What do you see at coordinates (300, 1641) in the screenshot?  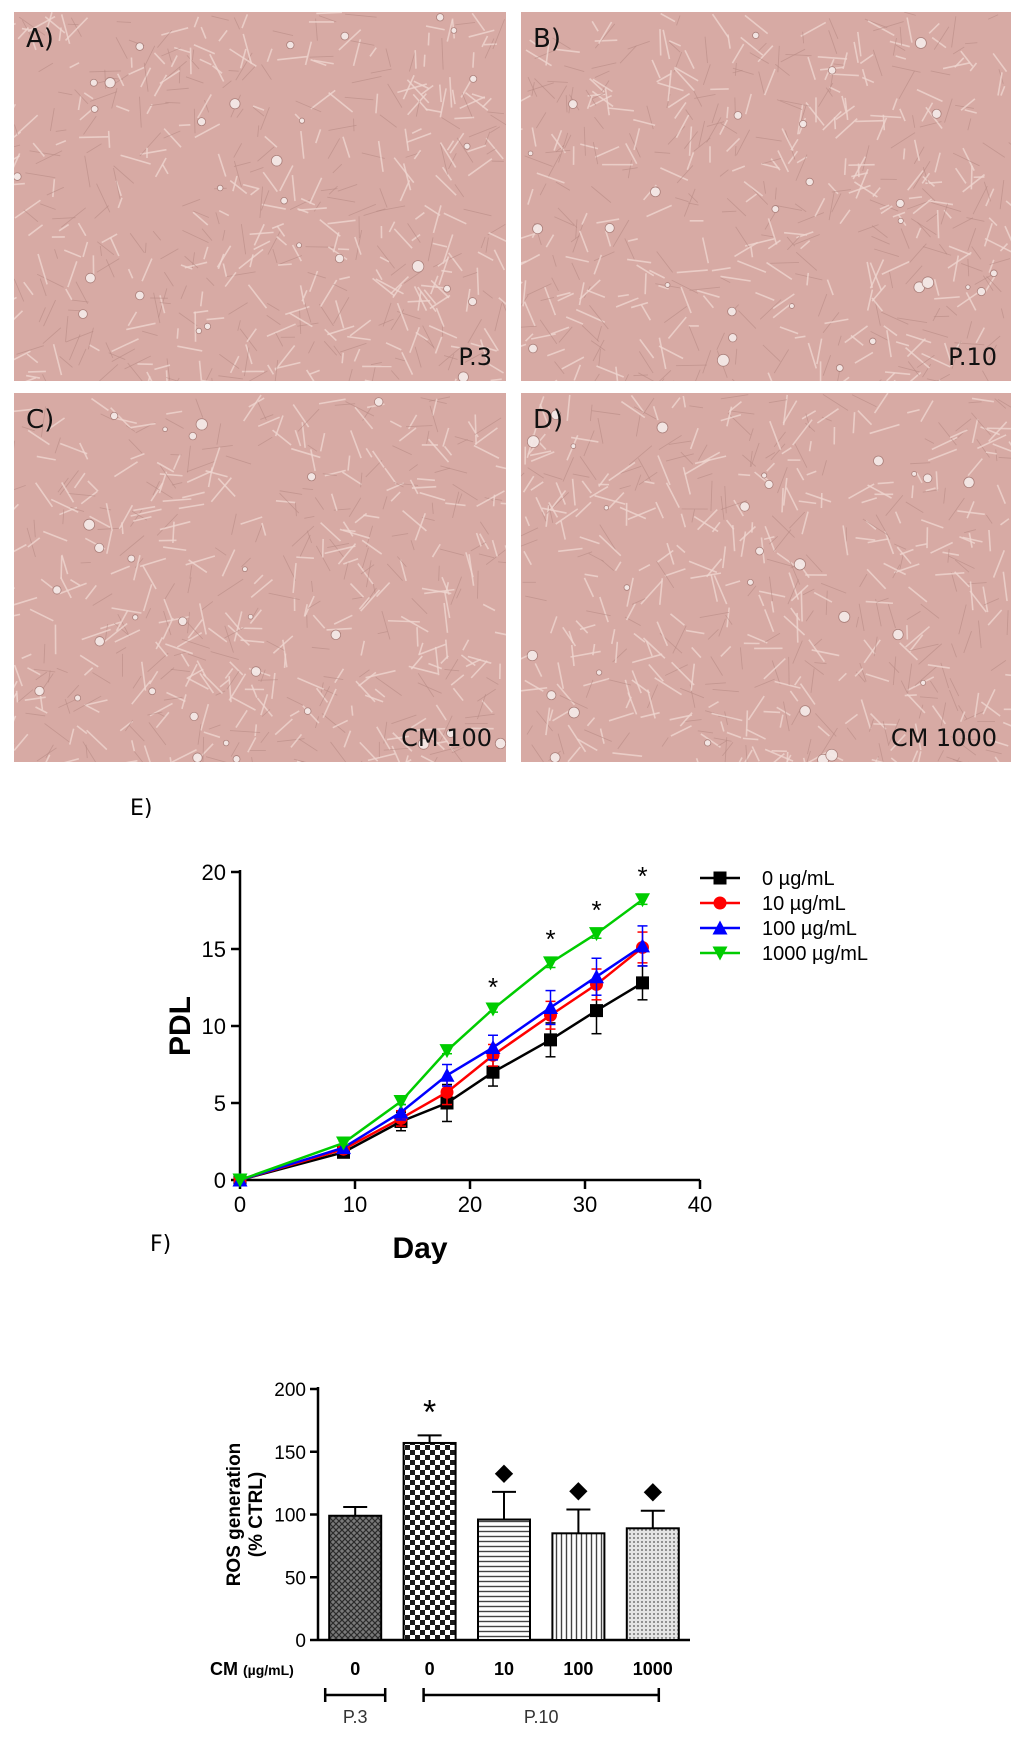 I see `ros-y-tick-label: 0` at bounding box center [300, 1641].